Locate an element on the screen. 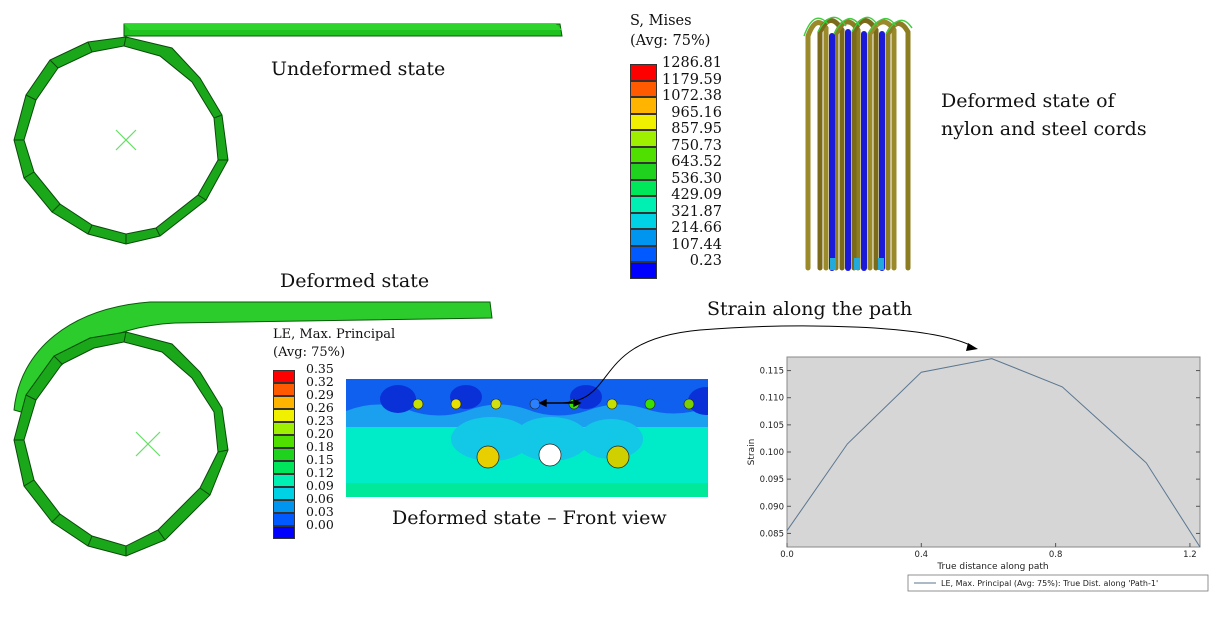 The image size is (1211, 618). series-line is located at coordinates (993, 453).